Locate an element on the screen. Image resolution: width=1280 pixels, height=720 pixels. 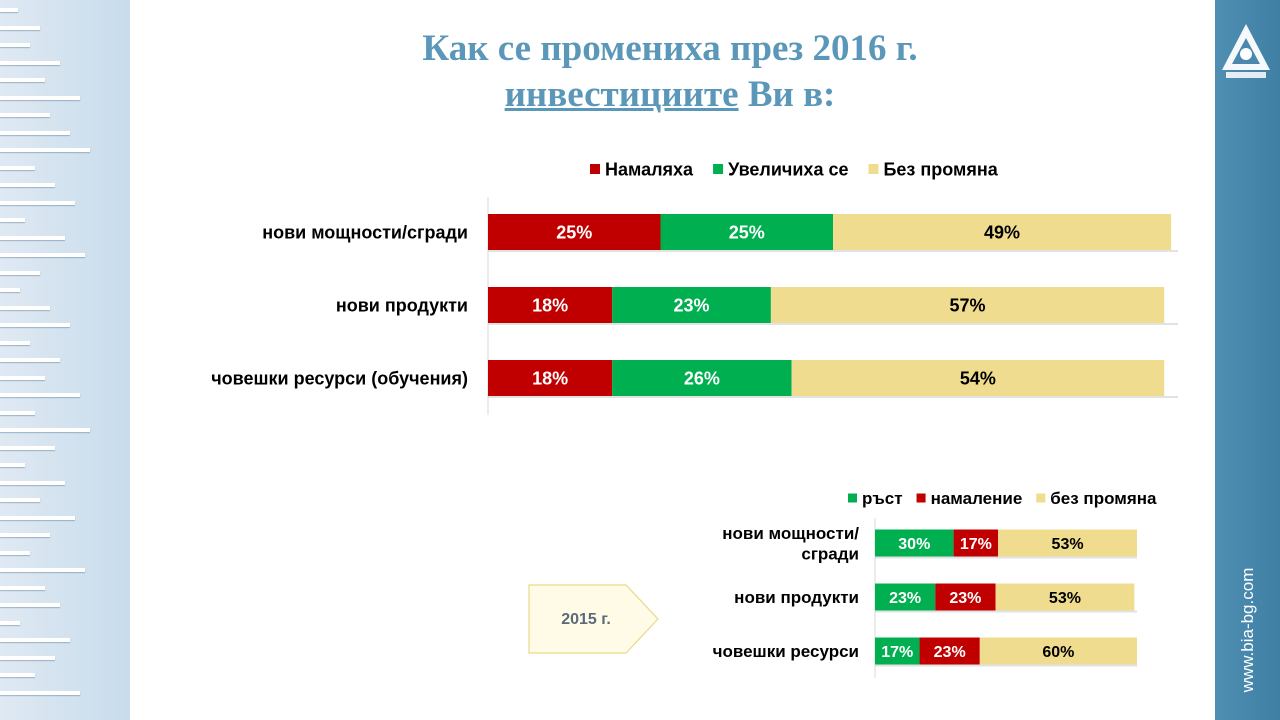
bar-value-label: 30% is located at coordinates (914, 544).